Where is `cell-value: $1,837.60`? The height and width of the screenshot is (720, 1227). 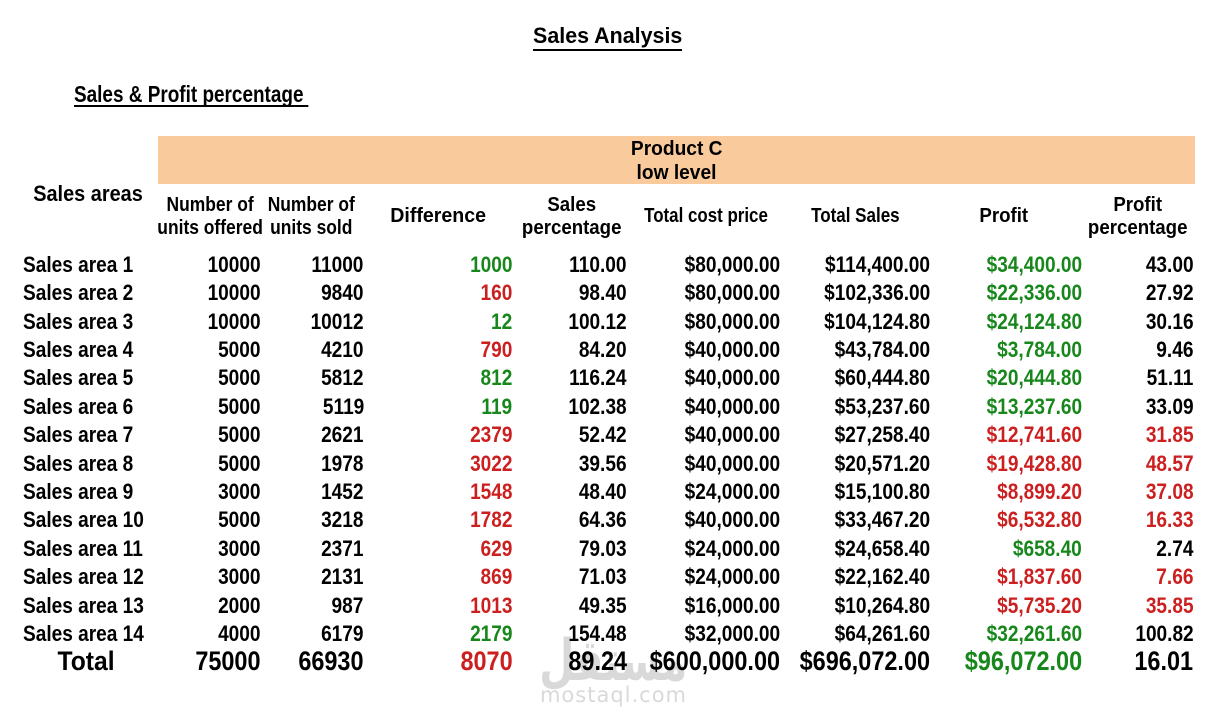 cell-value: $1,837.60 is located at coordinates (1039, 577).